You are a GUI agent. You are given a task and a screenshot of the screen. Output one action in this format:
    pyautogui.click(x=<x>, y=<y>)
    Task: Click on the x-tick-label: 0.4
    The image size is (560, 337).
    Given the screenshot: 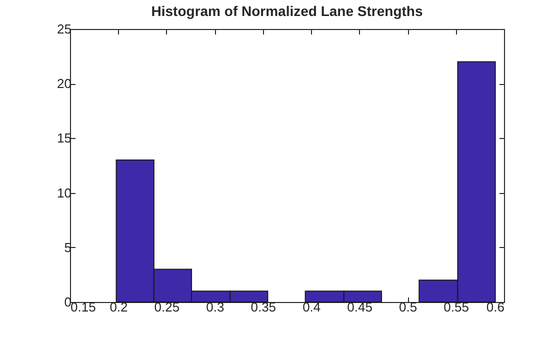 What is the action you would take?
    pyautogui.click(x=311, y=307)
    